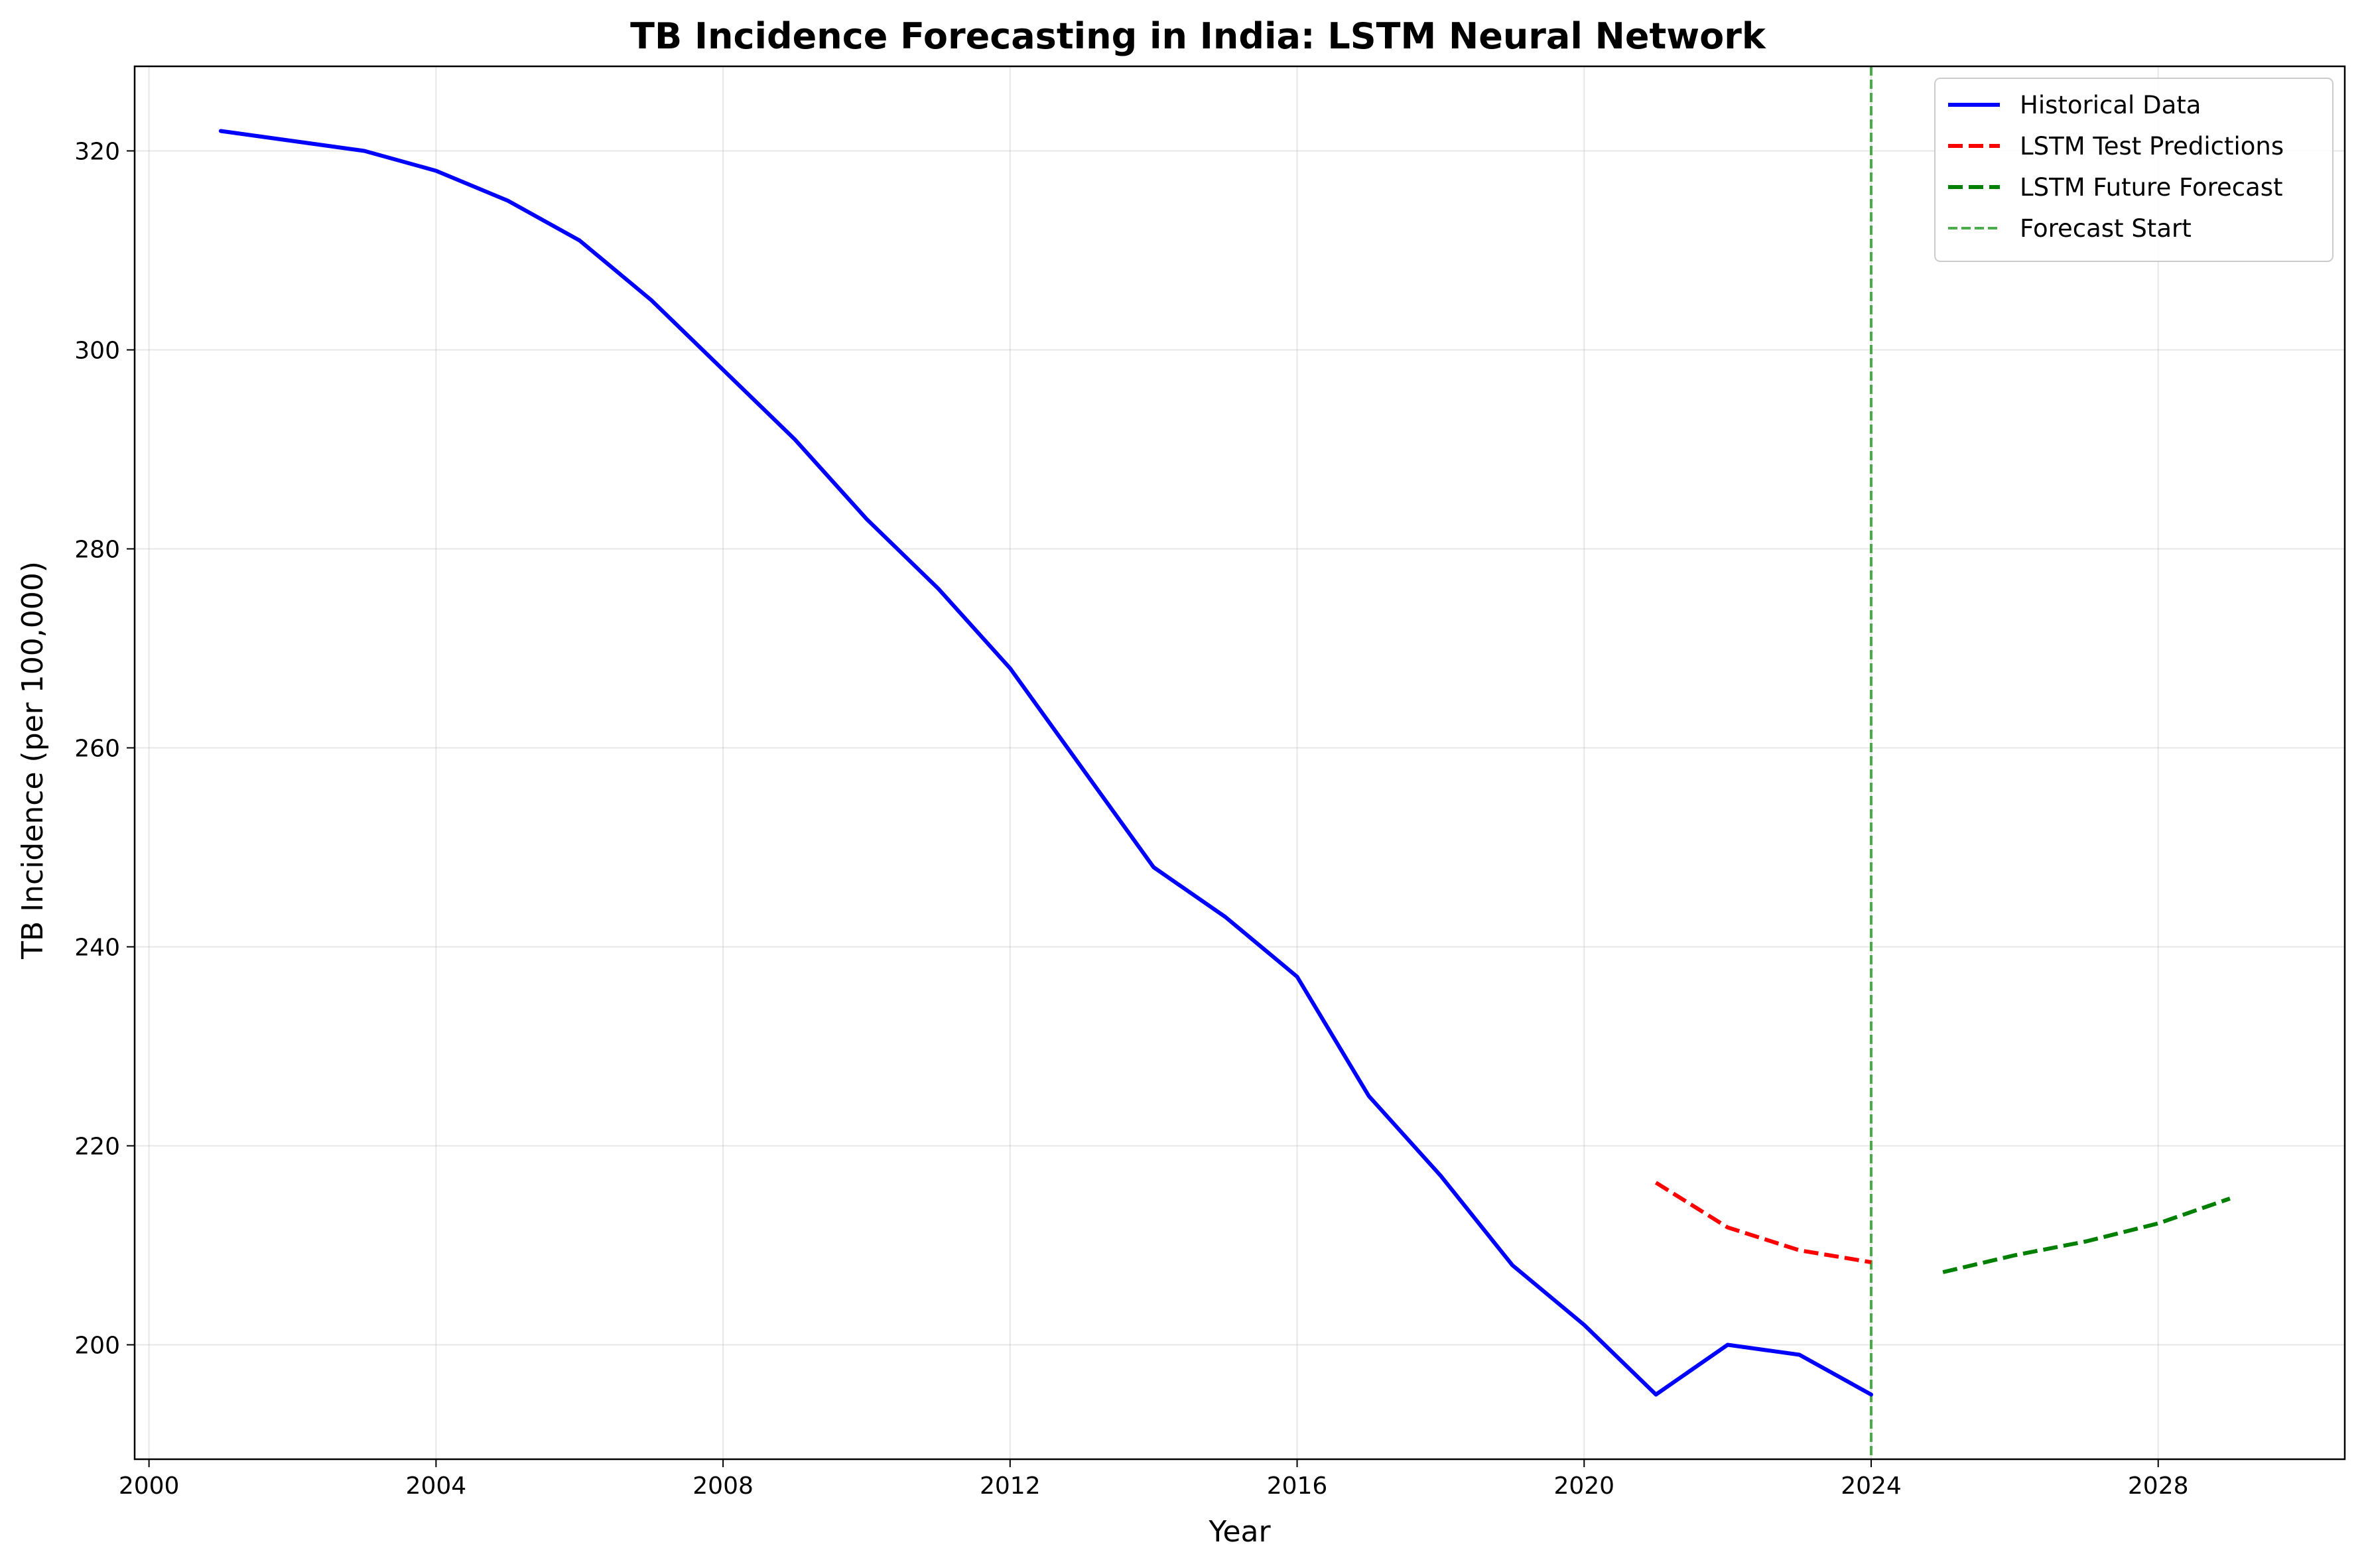  Describe the element at coordinates (97, 1148) in the screenshot. I see `y-tick-label: 220` at that location.